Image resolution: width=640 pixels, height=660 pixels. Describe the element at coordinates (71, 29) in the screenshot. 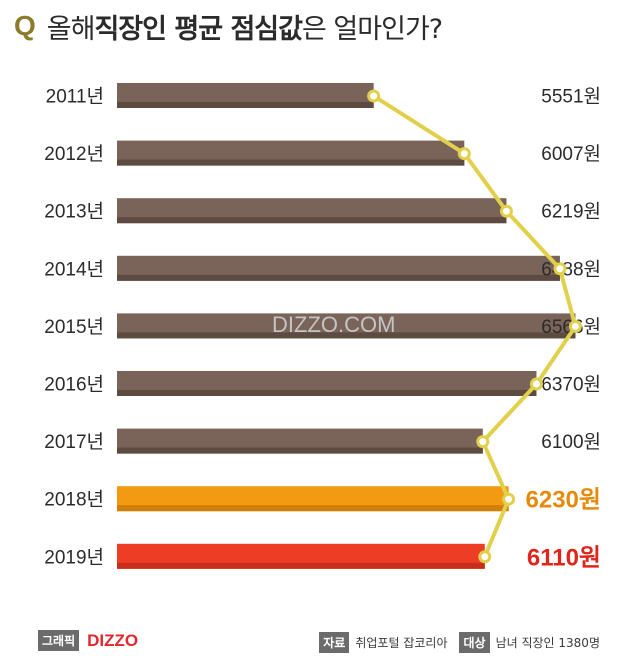

I see `title-part1: 올해` at that location.